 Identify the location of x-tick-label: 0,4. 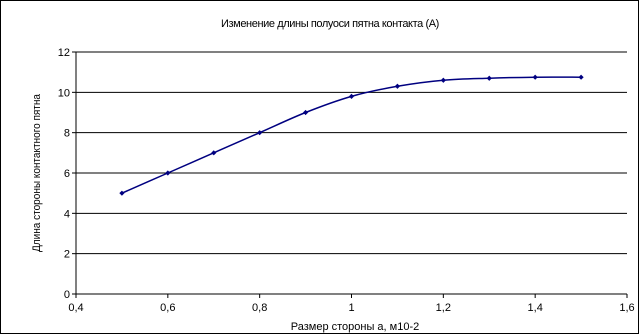
(75, 308).